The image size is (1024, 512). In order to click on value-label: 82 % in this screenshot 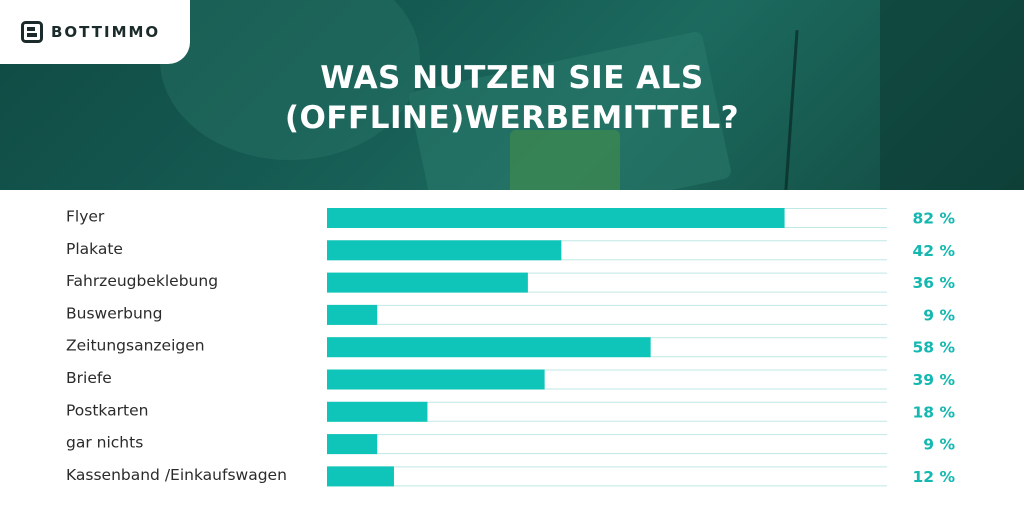, I will do `click(934, 219)`.